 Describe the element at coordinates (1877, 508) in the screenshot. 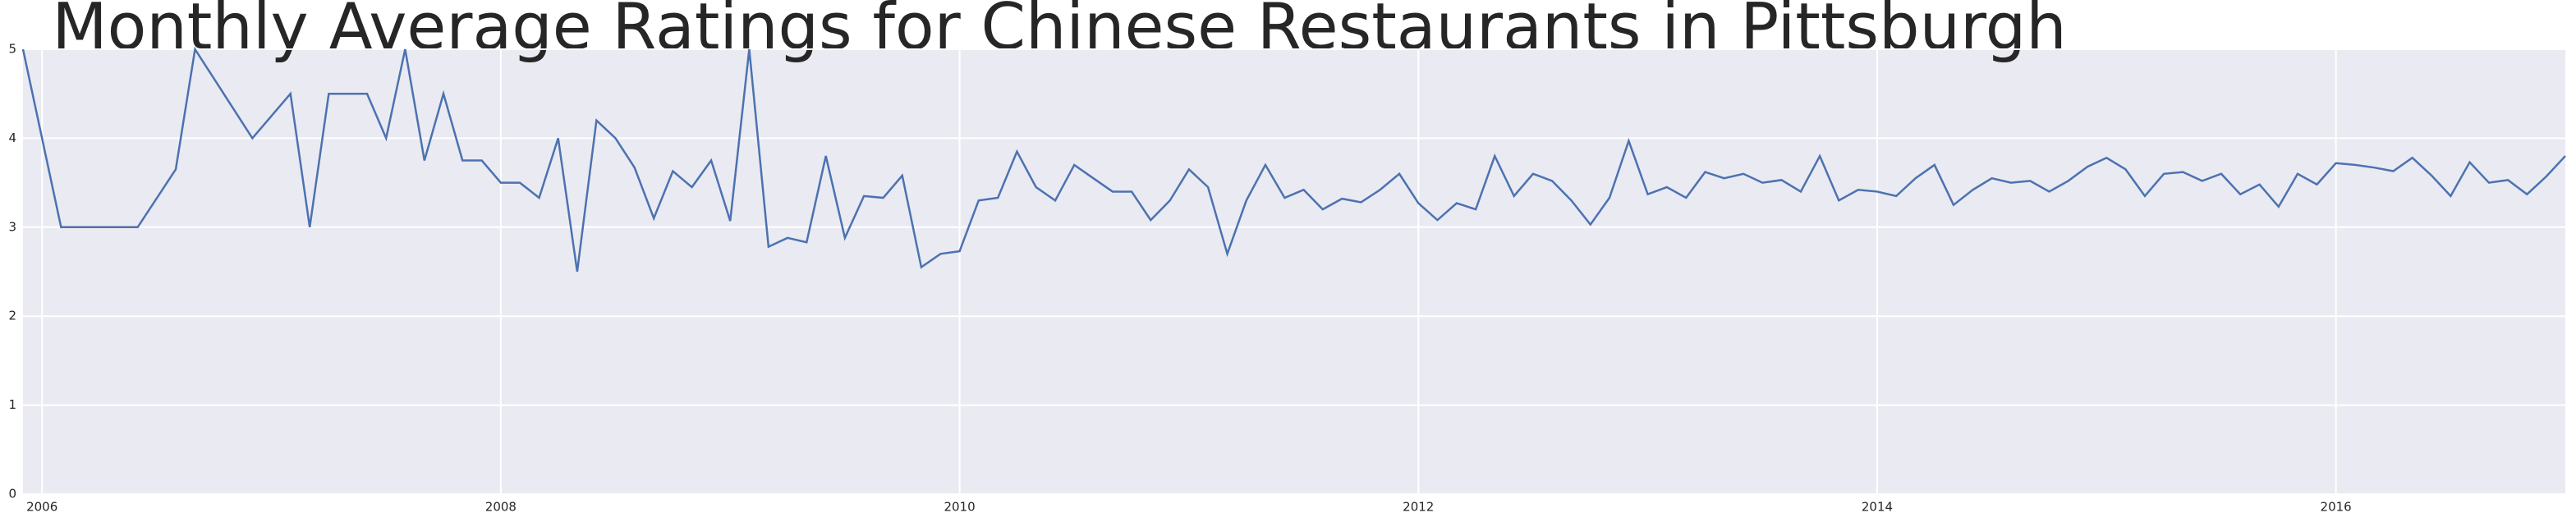

I see `x-tick-label: 2014` at that location.